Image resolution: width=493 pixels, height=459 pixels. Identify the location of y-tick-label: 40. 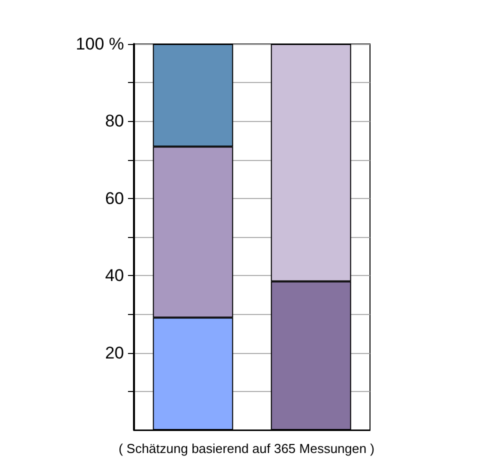
(114, 276).